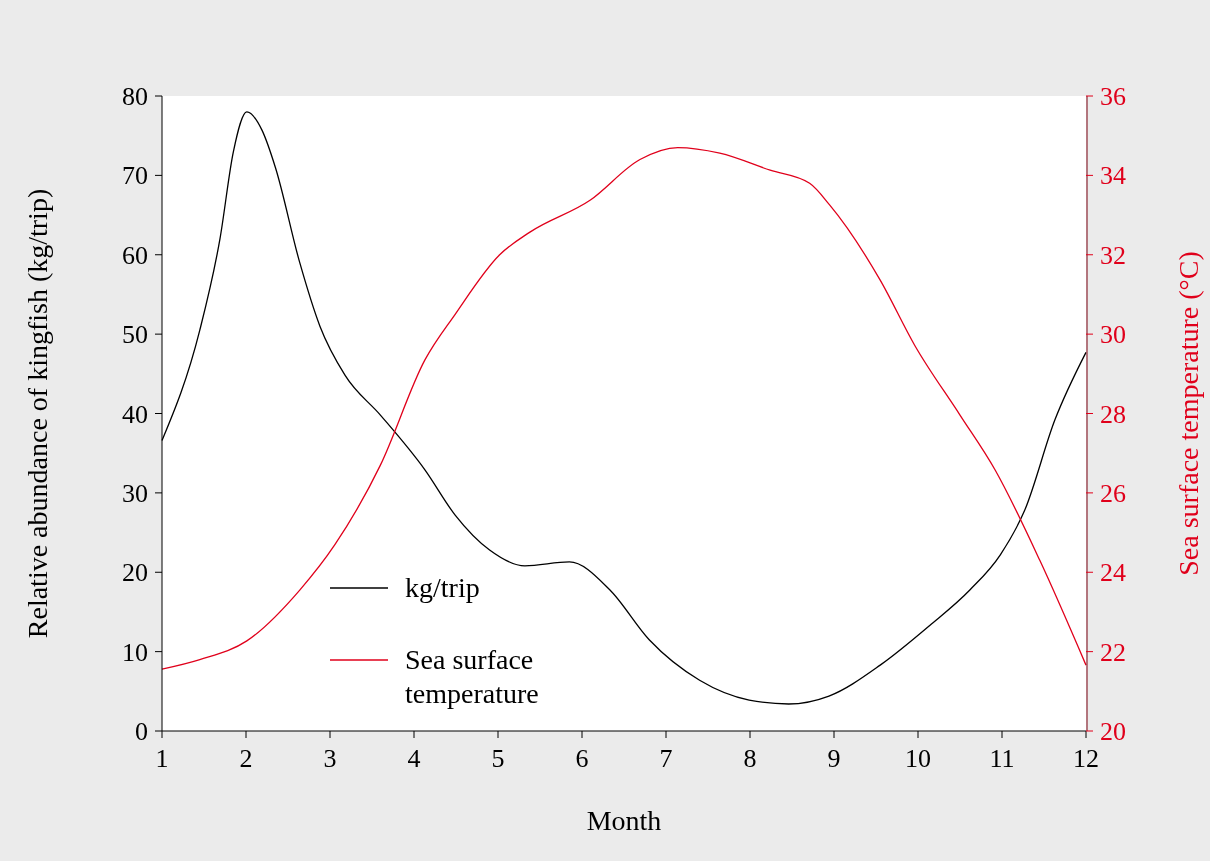  I want to click on y-tick-label: 0, so click(141, 731).